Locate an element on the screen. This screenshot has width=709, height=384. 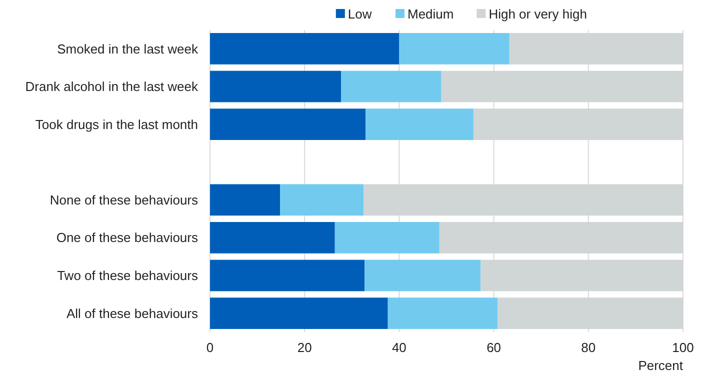
x-tick-label: 80 is located at coordinates (588, 347).